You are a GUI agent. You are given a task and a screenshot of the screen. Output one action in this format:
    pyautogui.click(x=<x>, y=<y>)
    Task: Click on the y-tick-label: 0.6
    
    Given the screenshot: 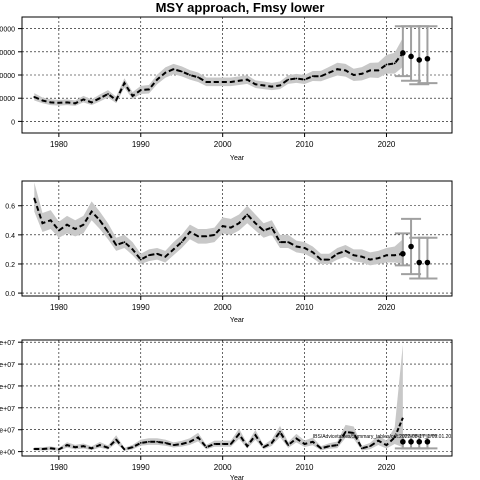 What is the action you would take?
    pyautogui.click(x=10, y=207)
    